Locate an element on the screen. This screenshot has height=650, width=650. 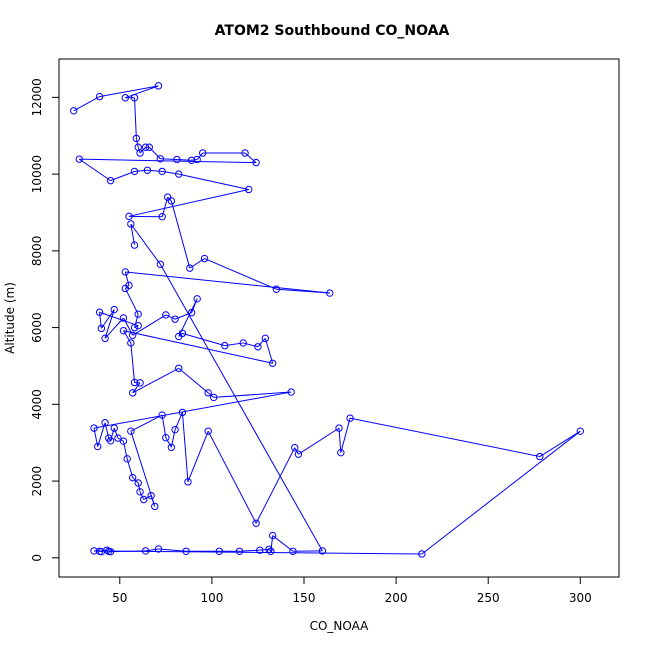
y-tick-label: 0 is located at coordinates (37, 558).